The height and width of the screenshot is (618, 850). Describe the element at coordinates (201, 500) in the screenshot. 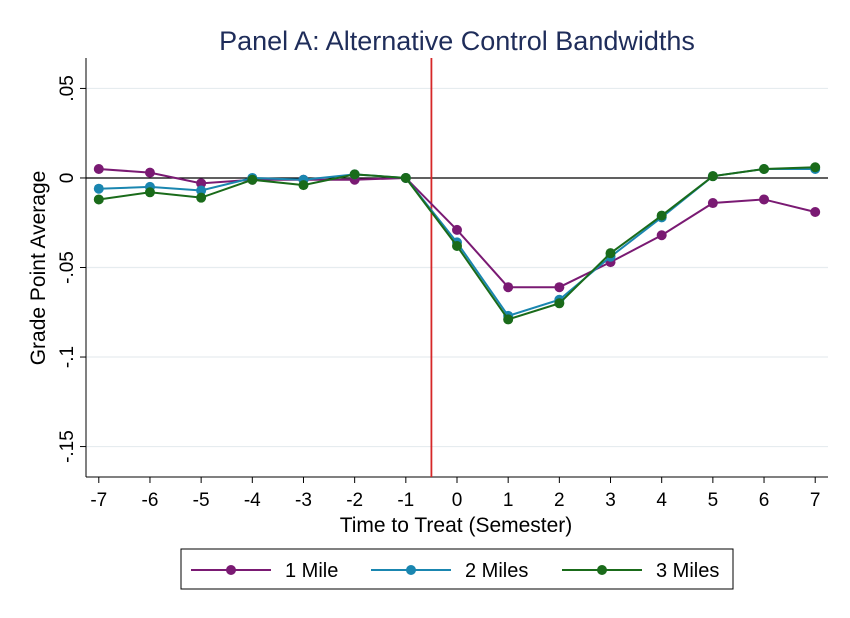

I see `x-tick-label: -5` at that location.